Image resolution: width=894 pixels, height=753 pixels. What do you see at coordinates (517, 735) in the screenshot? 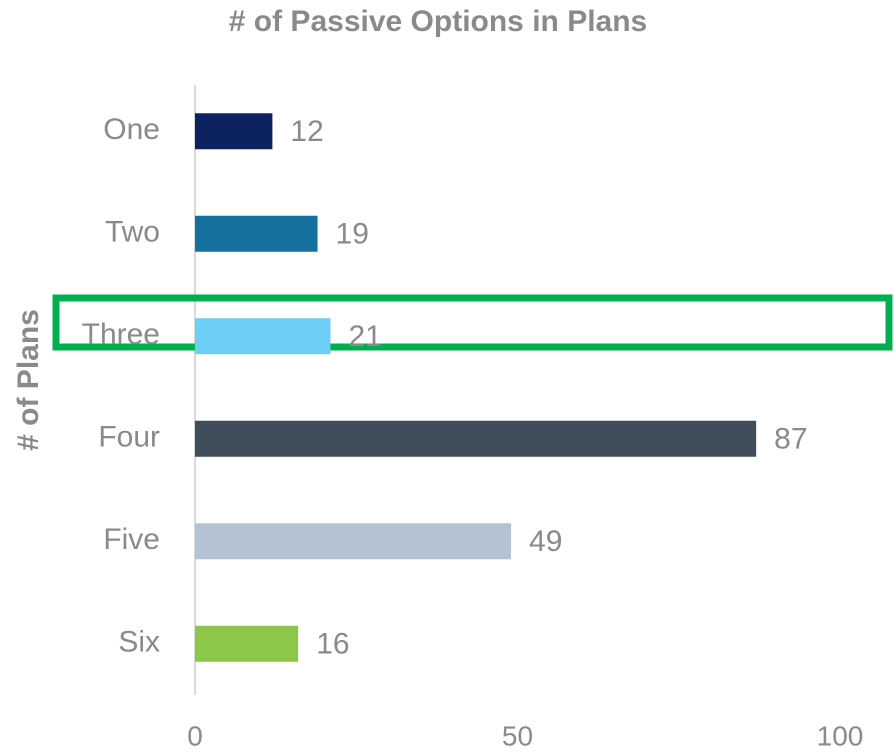
I see `x-tick-label: 50` at bounding box center [517, 735].